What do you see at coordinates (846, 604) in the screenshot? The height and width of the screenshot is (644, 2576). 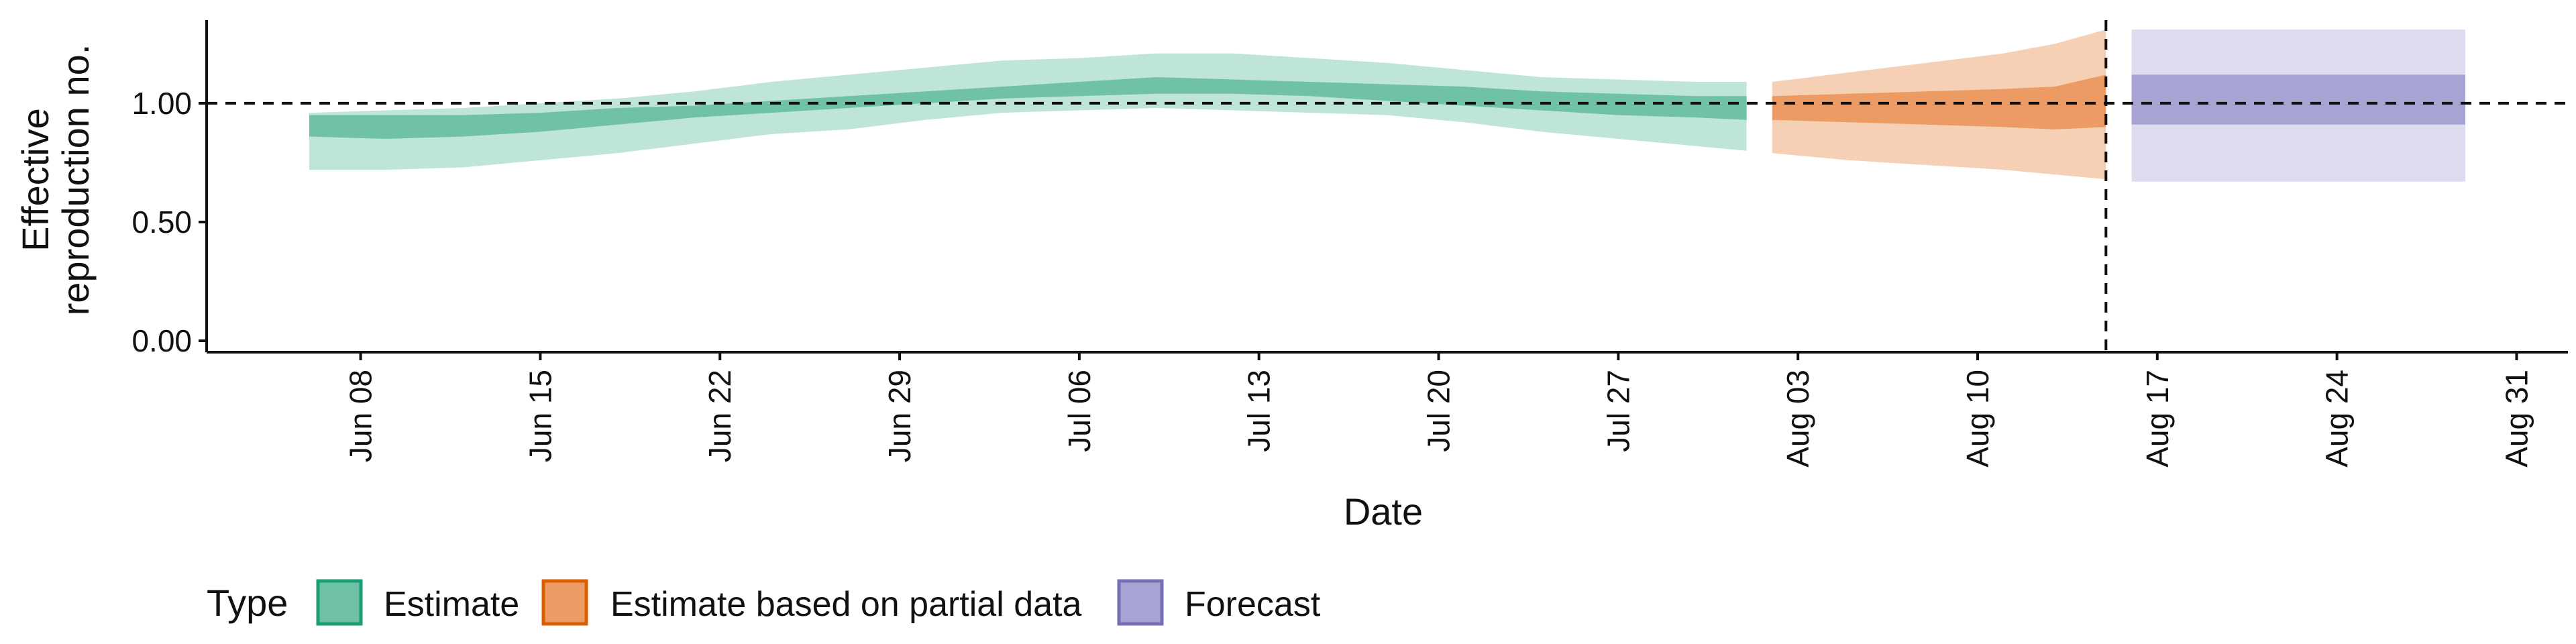 I see `legend-label-partial: Estimate based on partial data` at bounding box center [846, 604].